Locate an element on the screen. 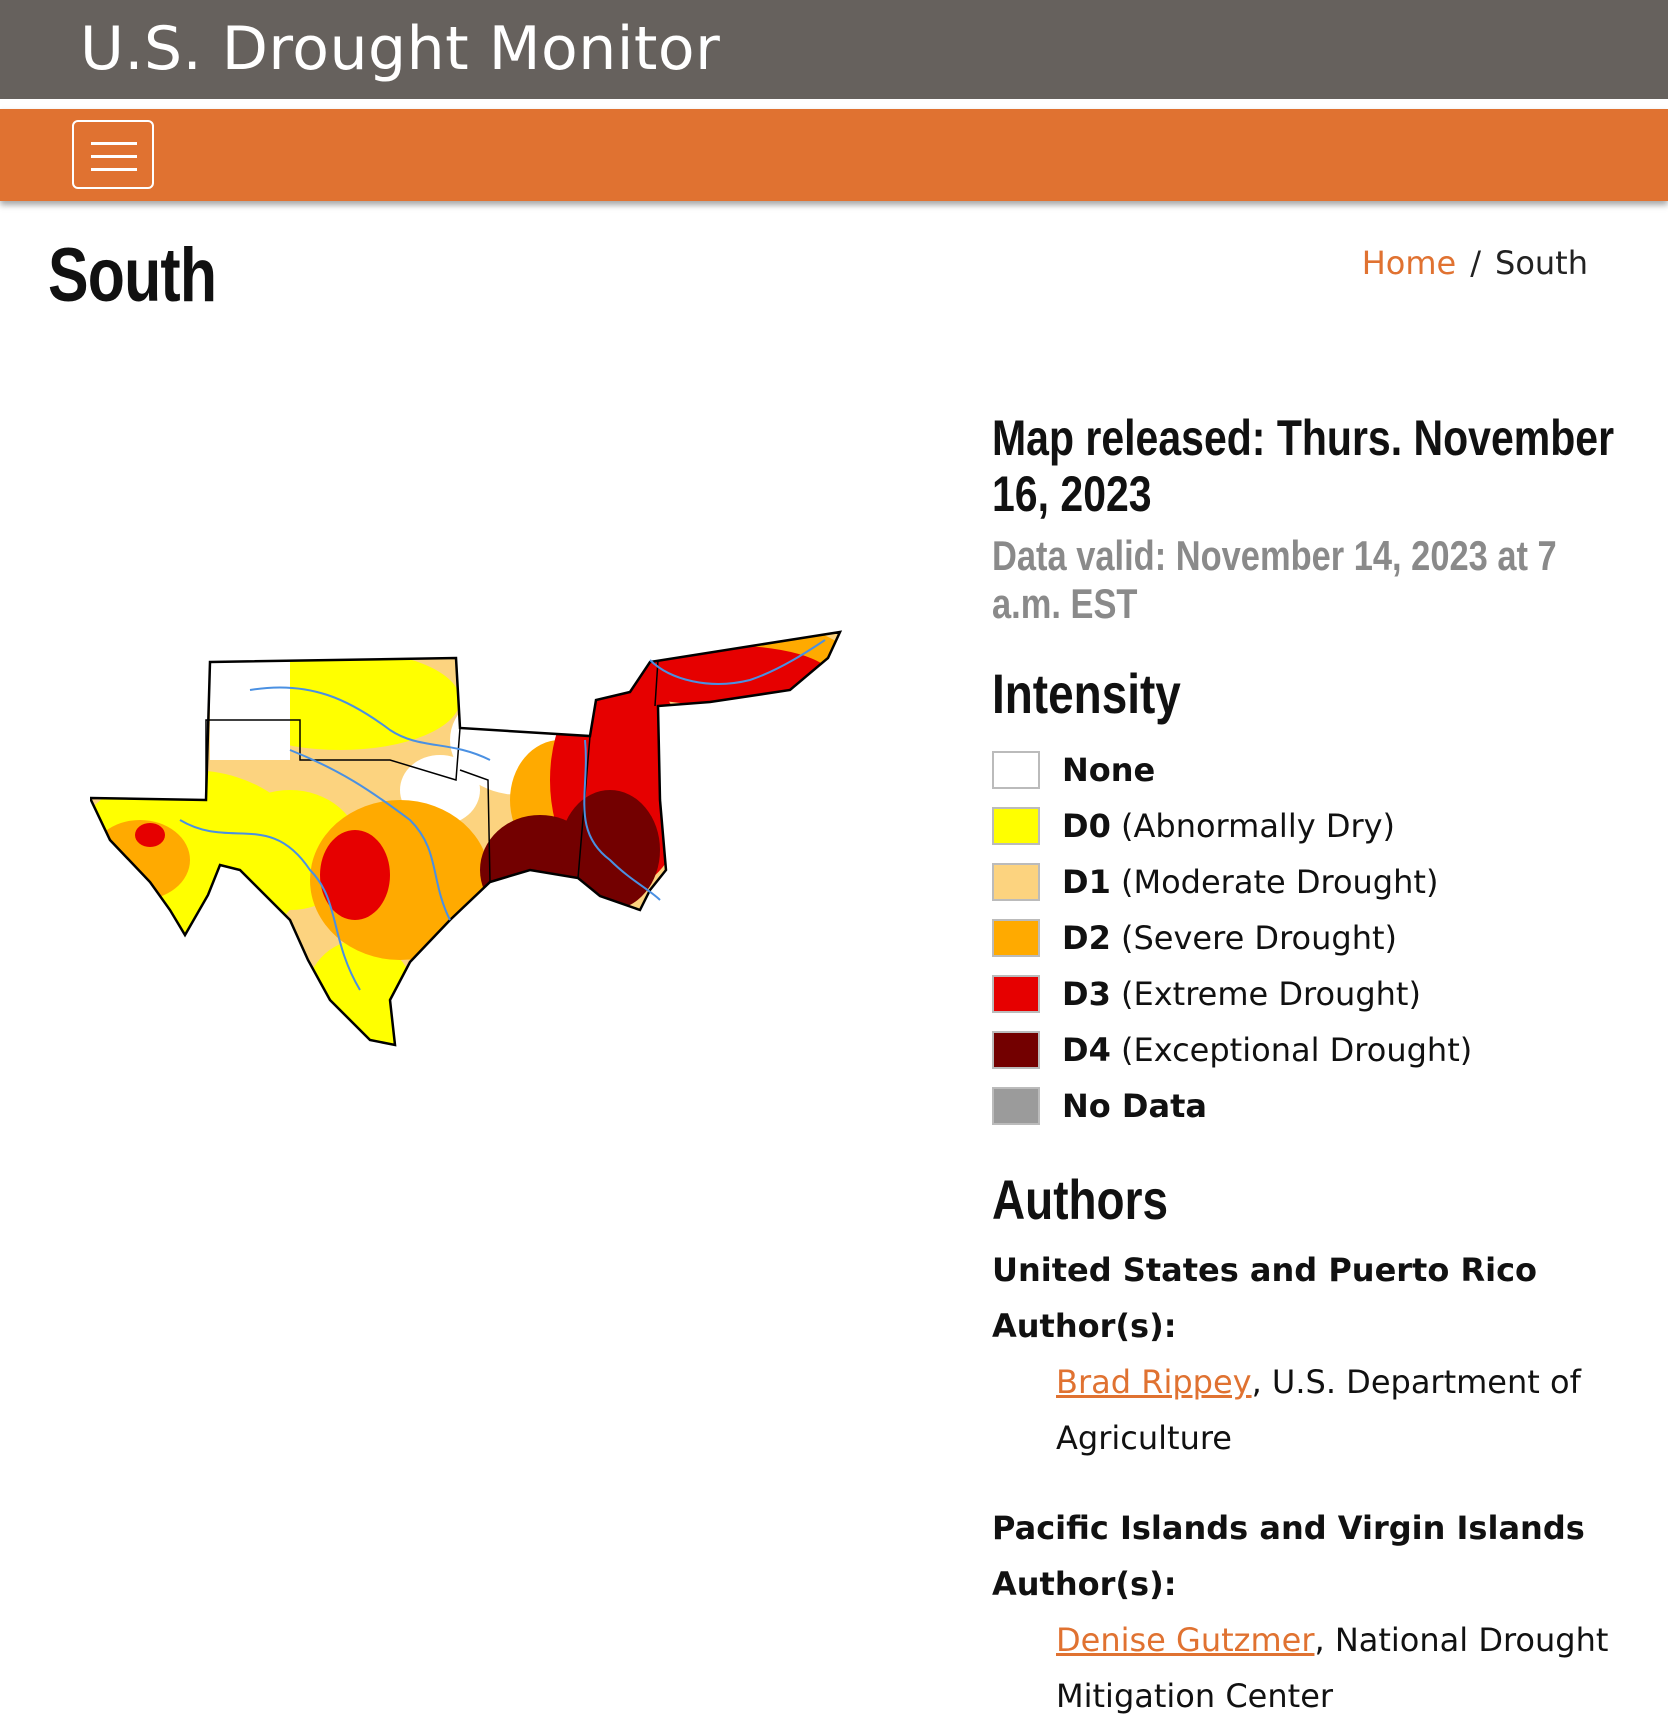 Image resolution: width=1668 pixels, height=1724 pixels. legend-label: No Data is located at coordinates (1134, 1106).